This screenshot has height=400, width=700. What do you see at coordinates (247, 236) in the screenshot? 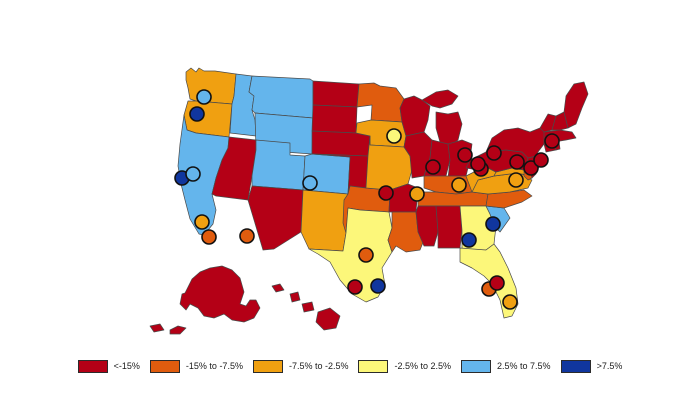
I see `metro-dot-phoenix` at bounding box center [247, 236].